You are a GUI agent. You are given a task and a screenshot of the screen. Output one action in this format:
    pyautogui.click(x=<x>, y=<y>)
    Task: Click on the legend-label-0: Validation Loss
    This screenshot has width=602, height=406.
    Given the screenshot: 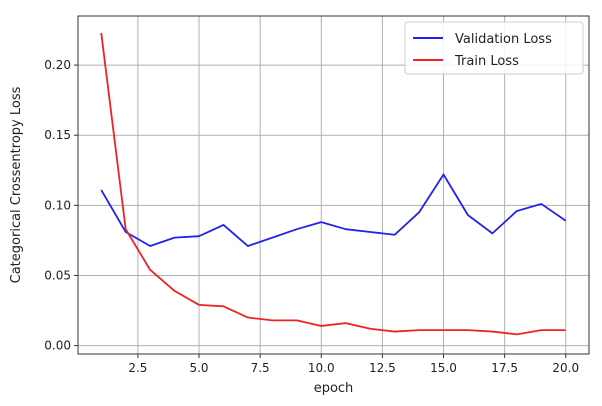 What is the action you would take?
    pyautogui.click(x=503, y=39)
    